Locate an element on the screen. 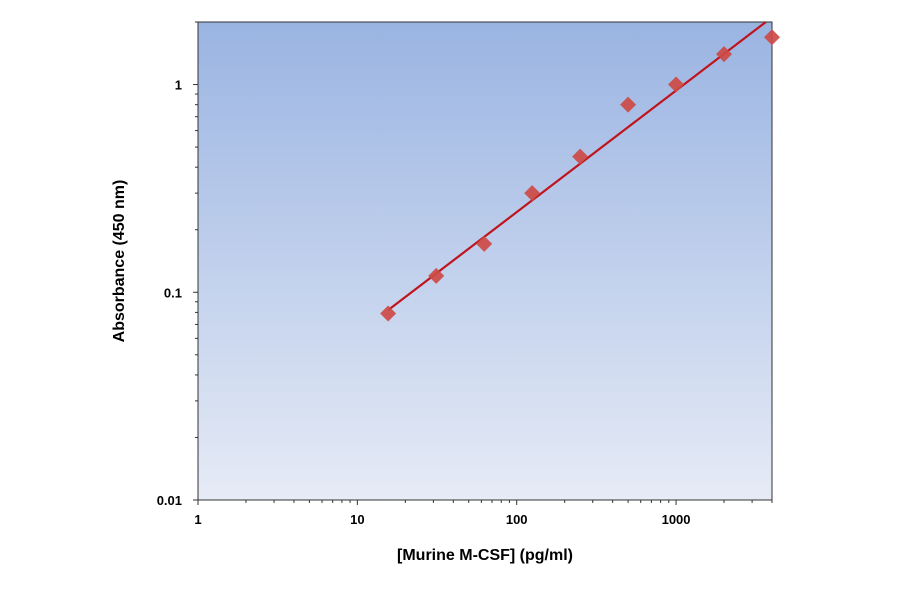 This screenshot has width=900, height=594. x-tick-label: 1000 is located at coordinates (676, 519).